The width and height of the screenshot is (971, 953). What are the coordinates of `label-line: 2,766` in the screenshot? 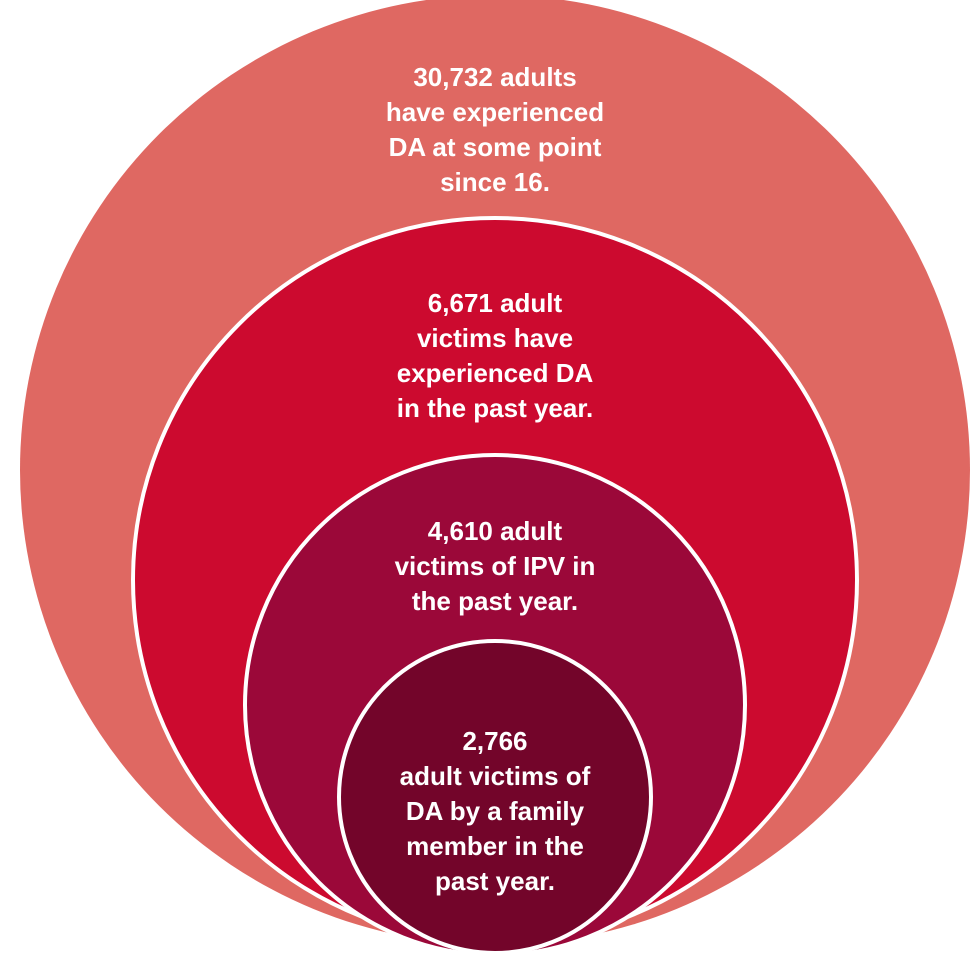 It's located at (495, 741).